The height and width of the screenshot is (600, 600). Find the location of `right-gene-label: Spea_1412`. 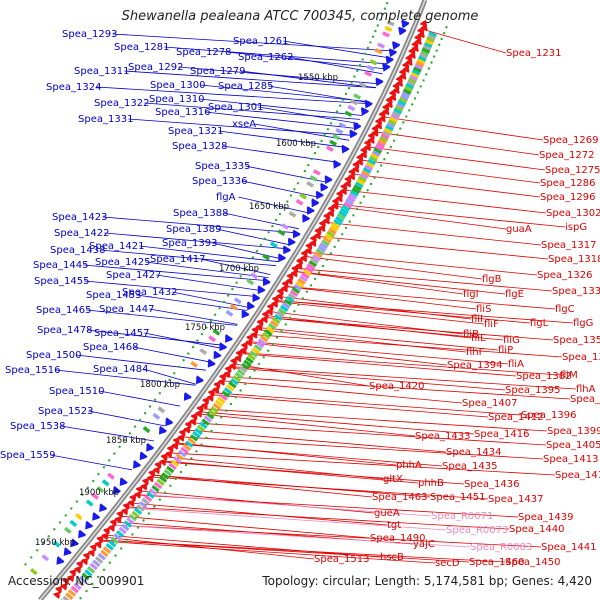

right-gene-label: Spea_1412 is located at coordinates (515, 417).